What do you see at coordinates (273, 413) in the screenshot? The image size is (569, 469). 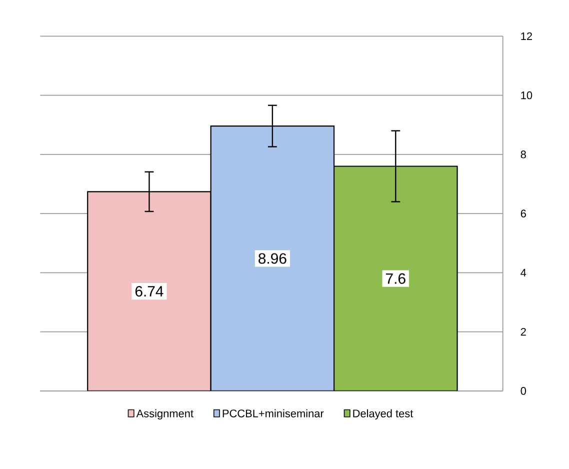 I see `legend-label: PCCBL+miniseminar` at bounding box center [273, 413].